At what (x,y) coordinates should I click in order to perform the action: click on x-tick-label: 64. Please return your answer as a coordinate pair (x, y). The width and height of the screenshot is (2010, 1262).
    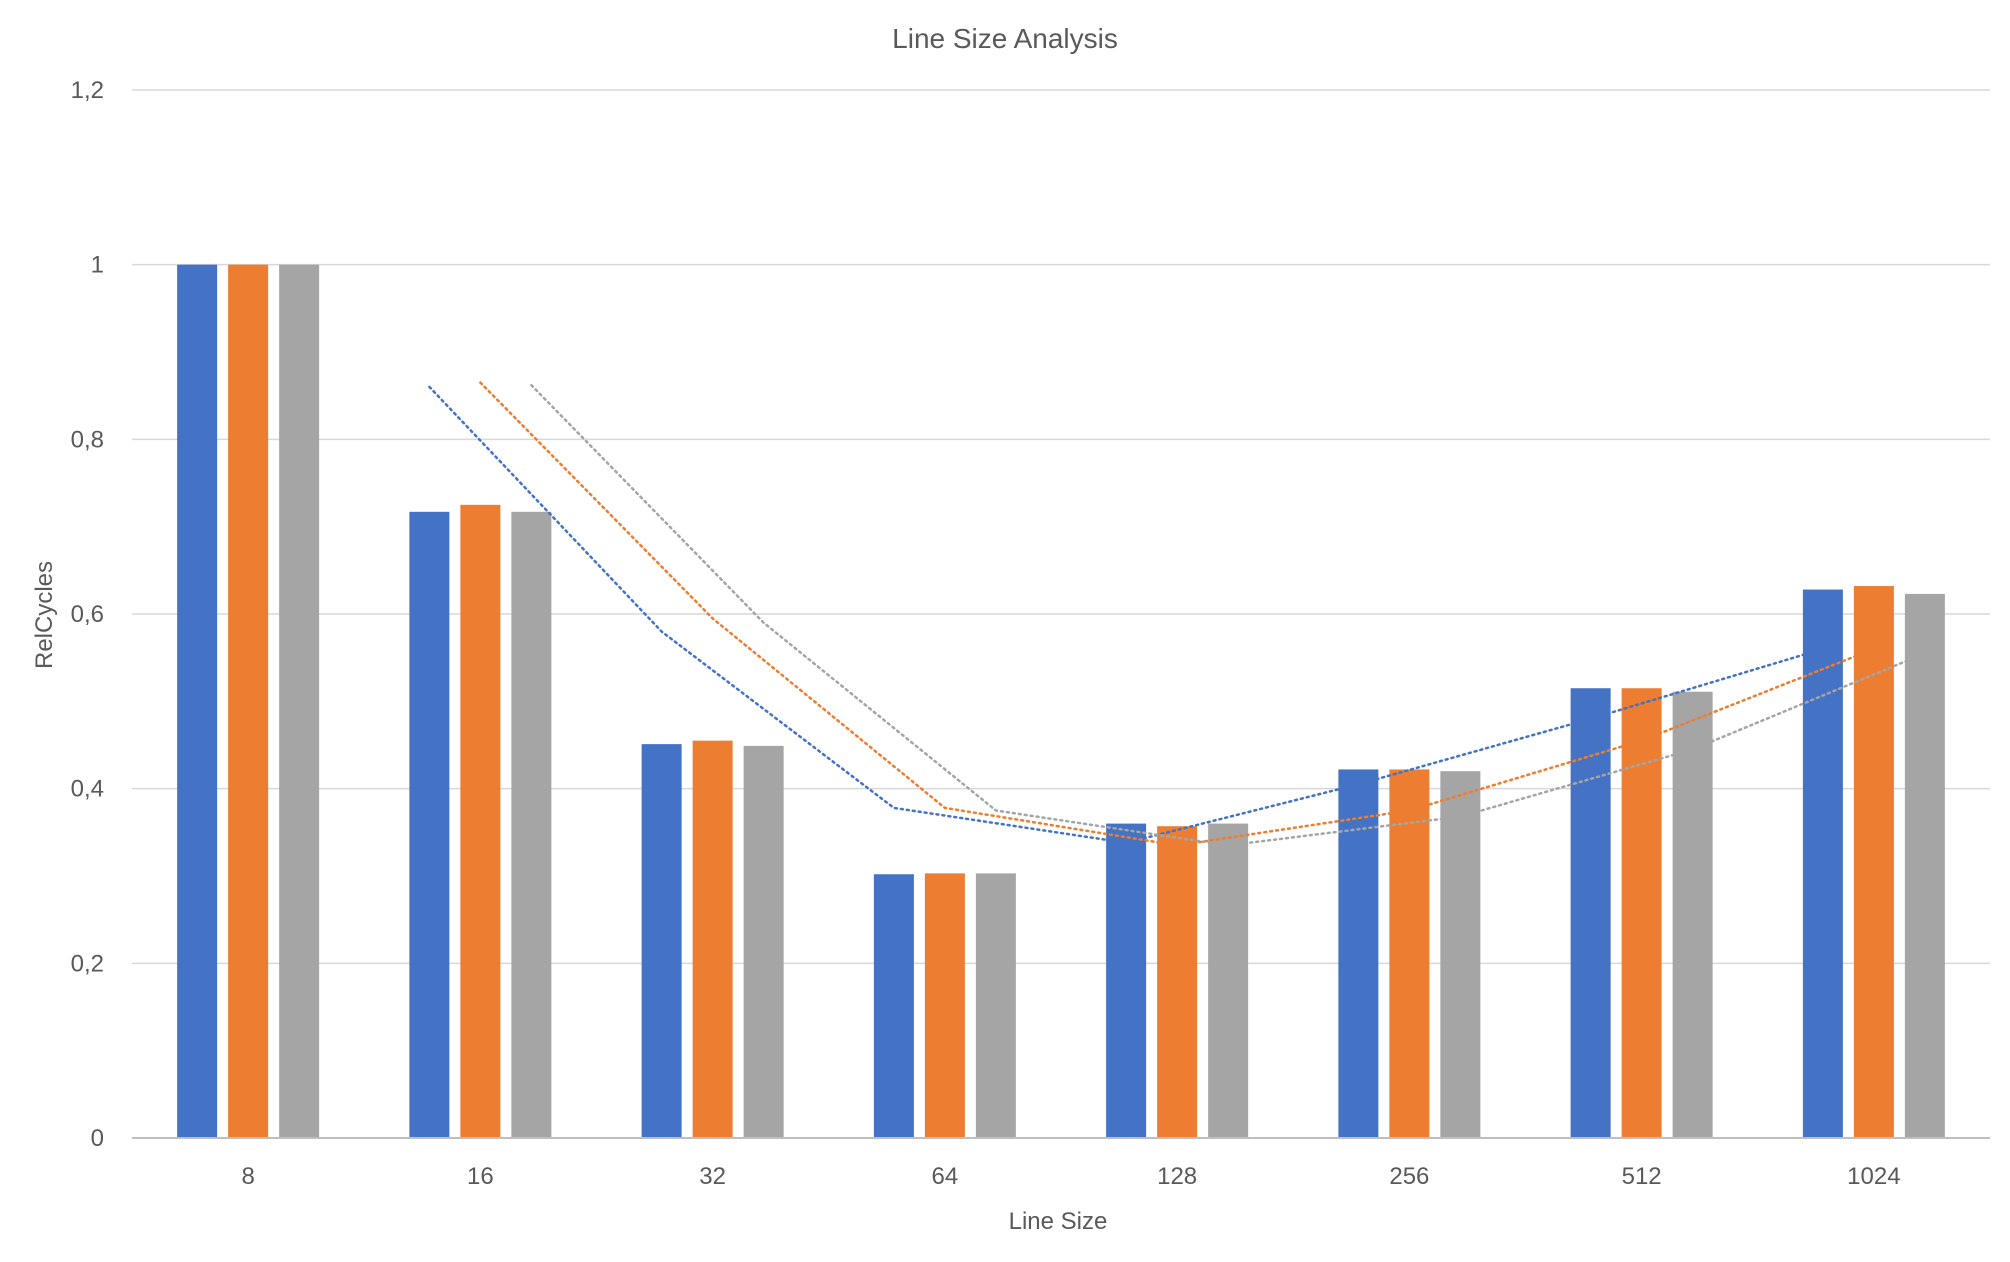
    Looking at the image, I should click on (945, 1176).